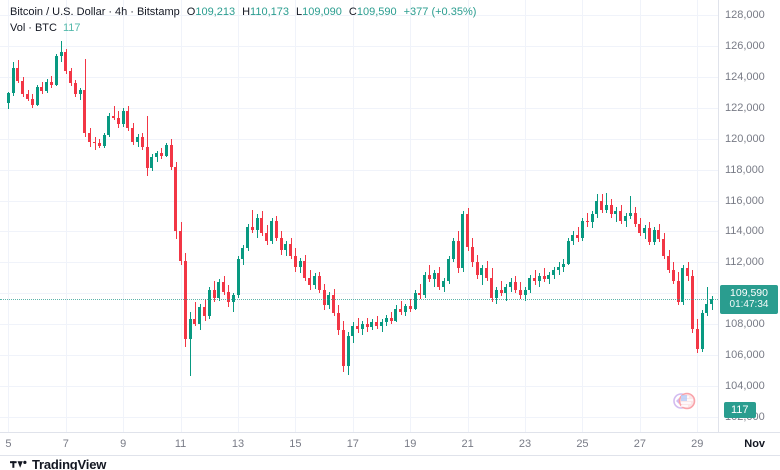 This screenshot has height=470, width=780. Describe the element at coordinates (525, 444) in the screenshot. I see `time-tick-label: 23` at that location.